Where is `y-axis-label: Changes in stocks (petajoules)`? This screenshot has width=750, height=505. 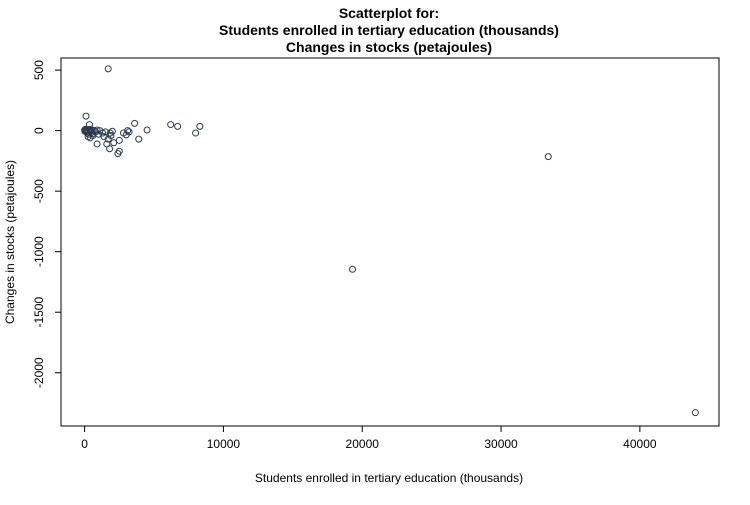 y-axis-label: Changes in stocks (petajoules) is located at coordinates (10, 242).